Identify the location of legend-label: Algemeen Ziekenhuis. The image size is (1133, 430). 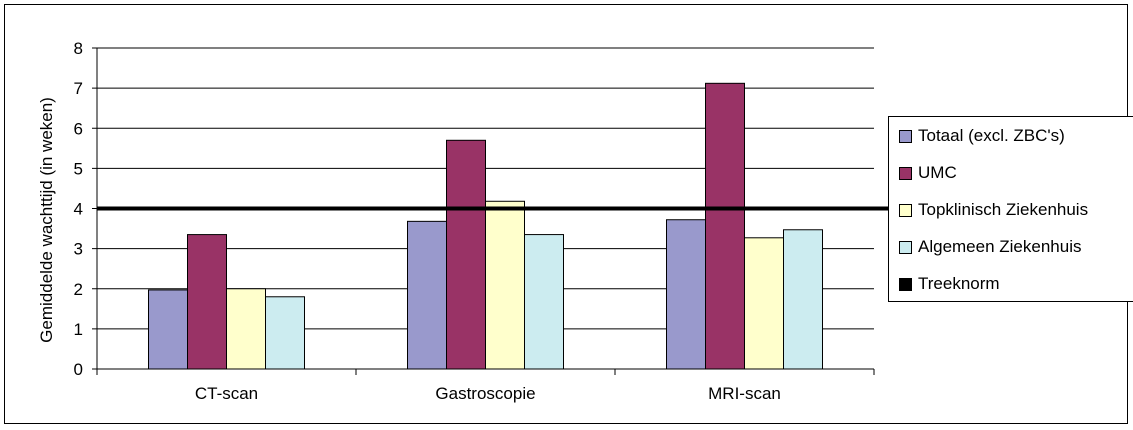
(1000, 246).